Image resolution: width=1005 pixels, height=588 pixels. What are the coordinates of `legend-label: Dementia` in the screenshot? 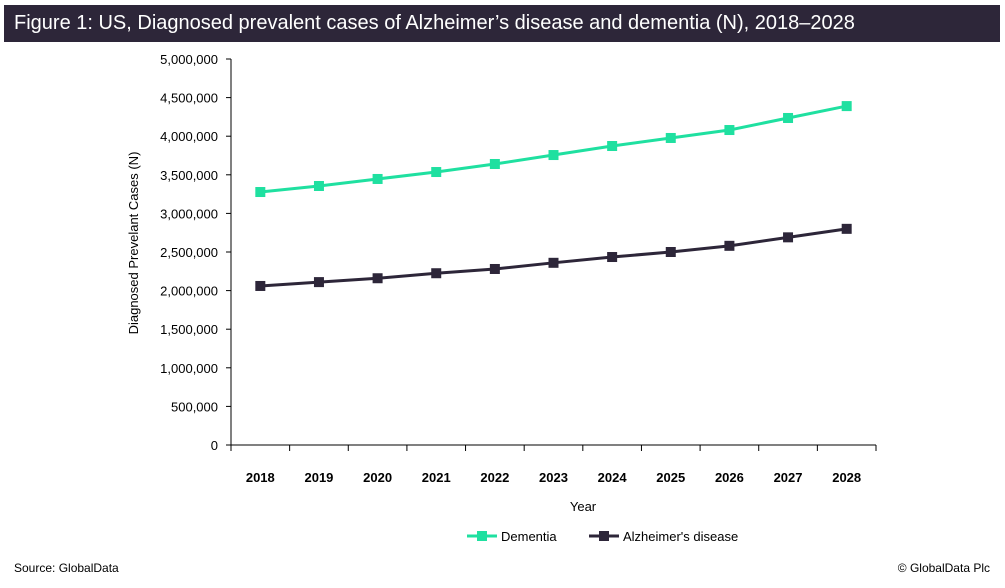 It's located at (529, 536).